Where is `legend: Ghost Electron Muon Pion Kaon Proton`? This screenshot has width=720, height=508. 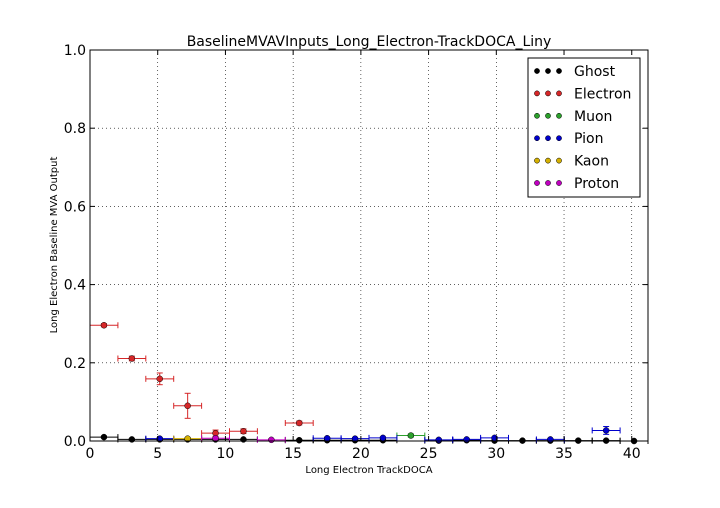 legend: Ghost Electron Muon Pion Kaon Proton is located at coordinates (584, 127).